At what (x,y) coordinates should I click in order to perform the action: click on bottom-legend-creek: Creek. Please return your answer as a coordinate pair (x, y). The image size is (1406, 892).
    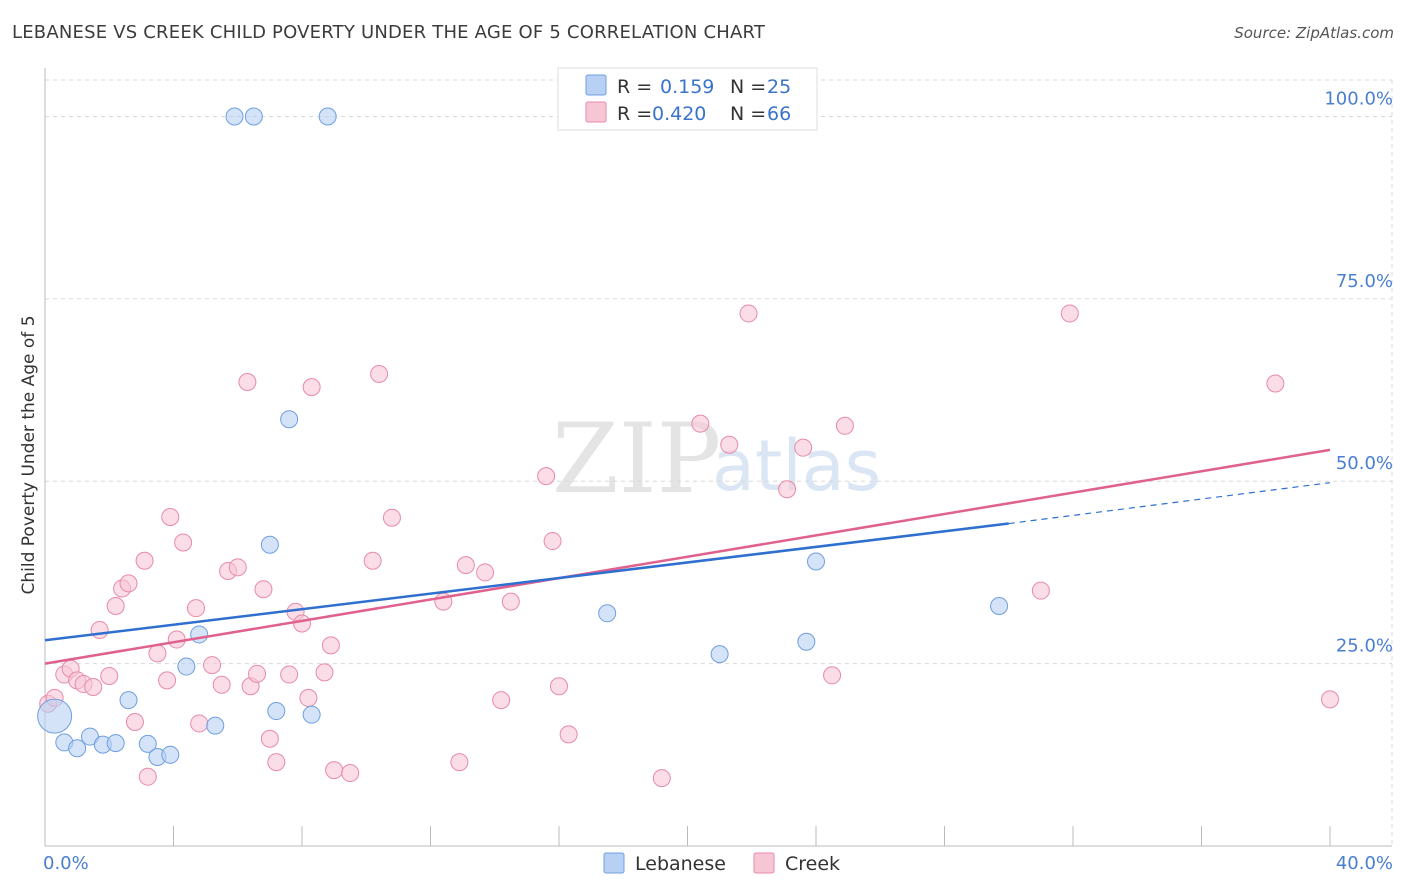
    Looking at the image, I should click on (812, 864).